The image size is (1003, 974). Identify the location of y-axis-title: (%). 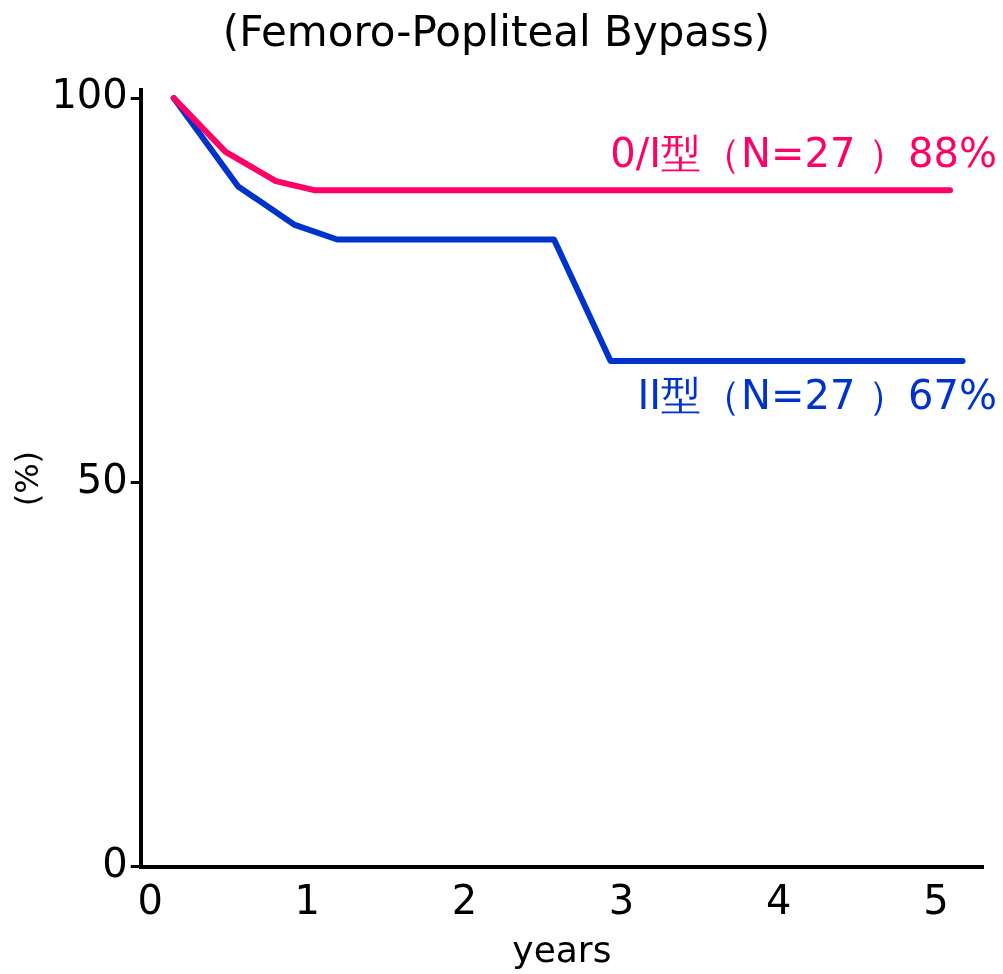
(26, 478).